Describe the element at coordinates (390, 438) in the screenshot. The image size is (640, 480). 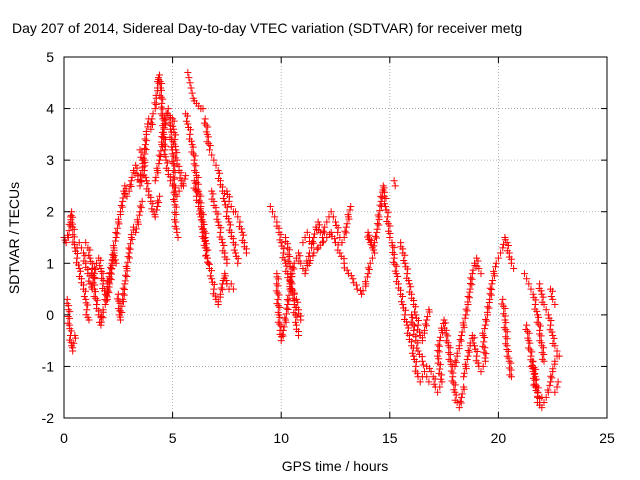
I see `x-tick-label: 15` at that location.